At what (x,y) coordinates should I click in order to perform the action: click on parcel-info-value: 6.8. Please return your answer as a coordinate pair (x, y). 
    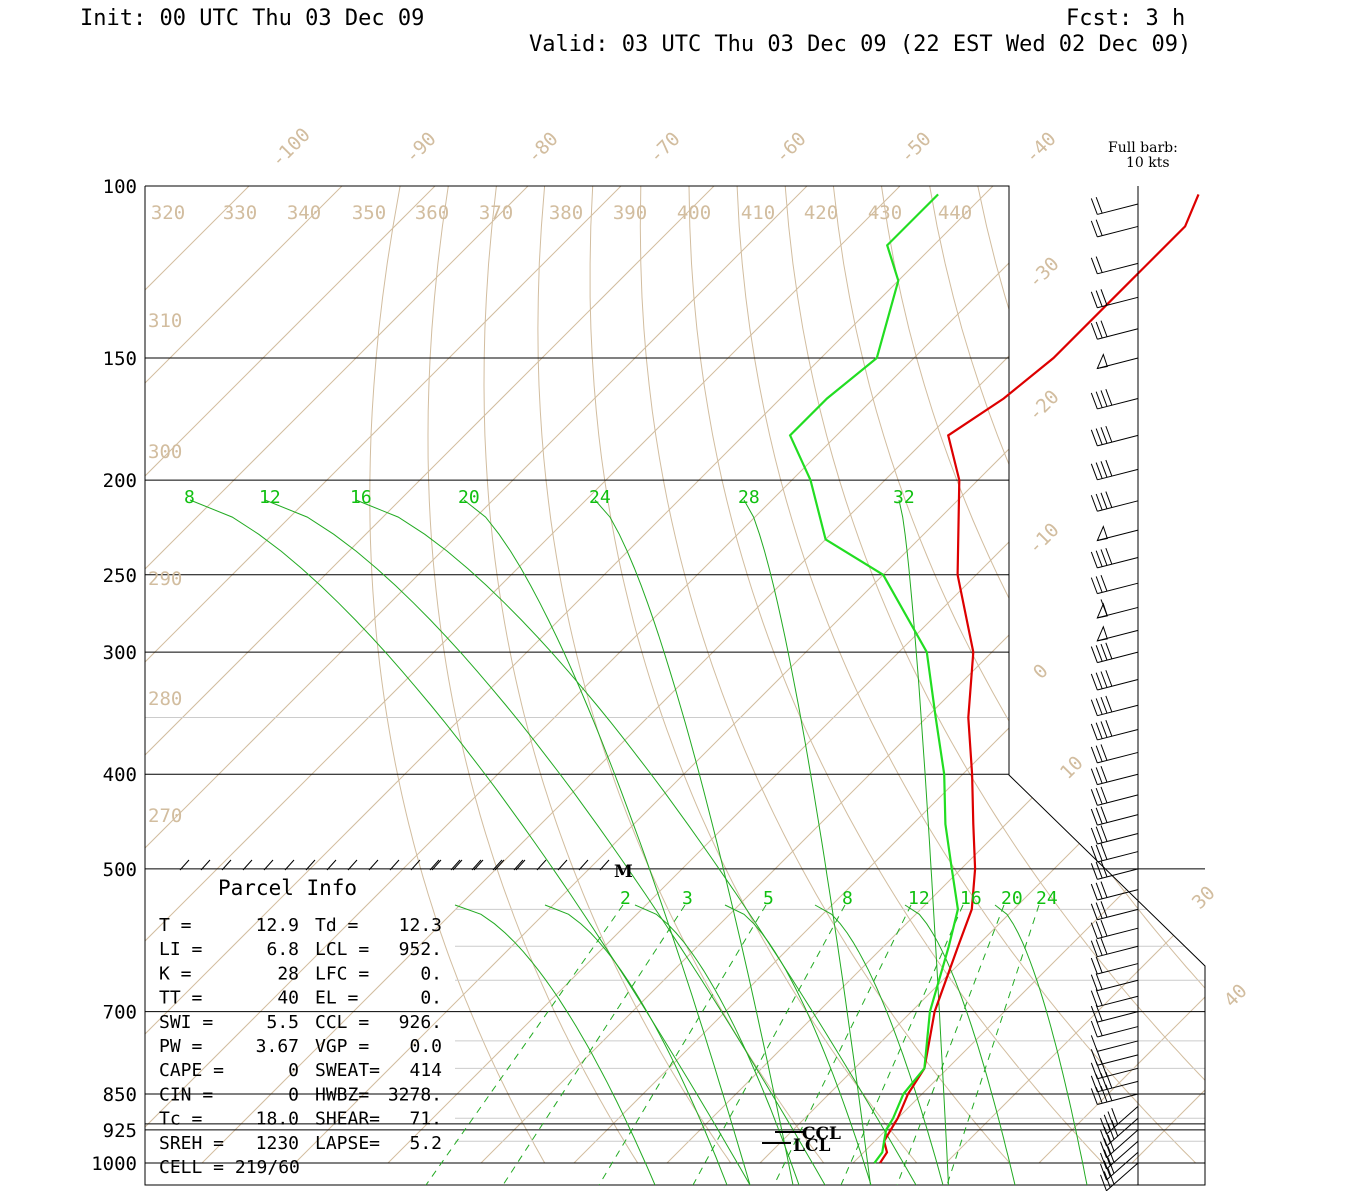
    Looking at the image, I should click on (282, 949).